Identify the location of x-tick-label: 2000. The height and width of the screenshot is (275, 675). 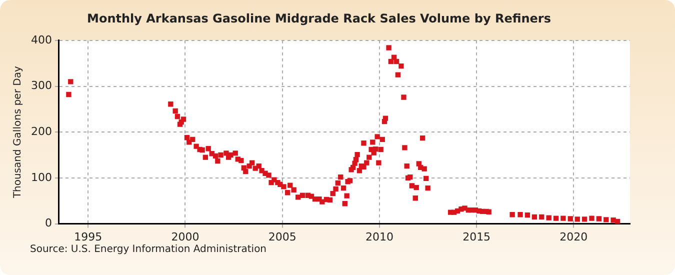
(185, 237).